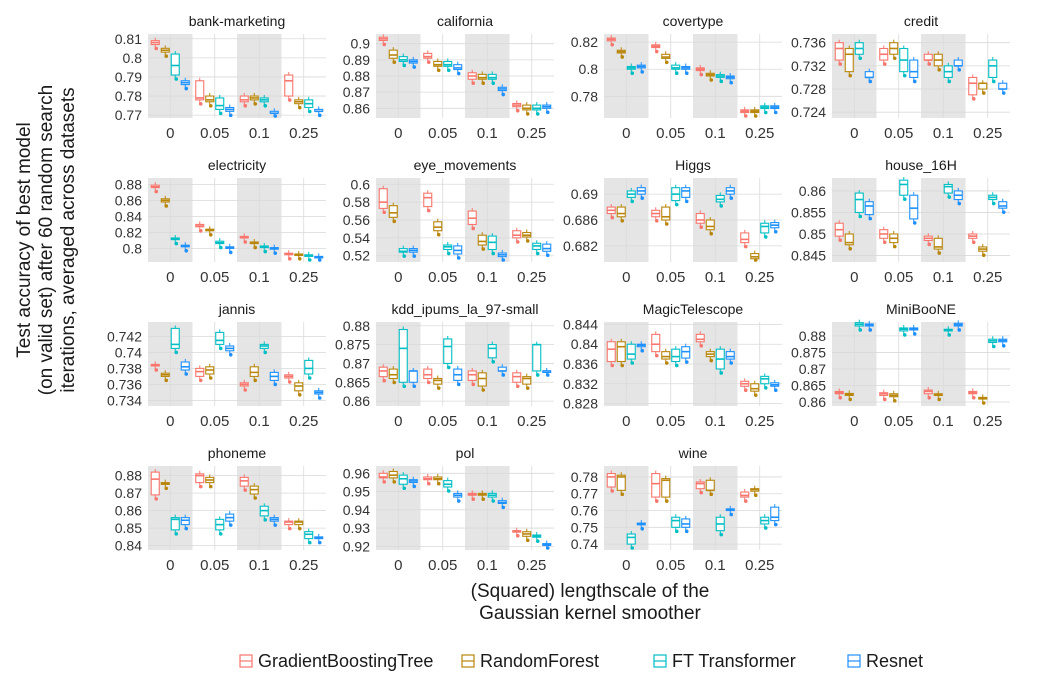 The image size is (1039, 677). I want to click on y-tick-label: 0.84, so click(128, 216).